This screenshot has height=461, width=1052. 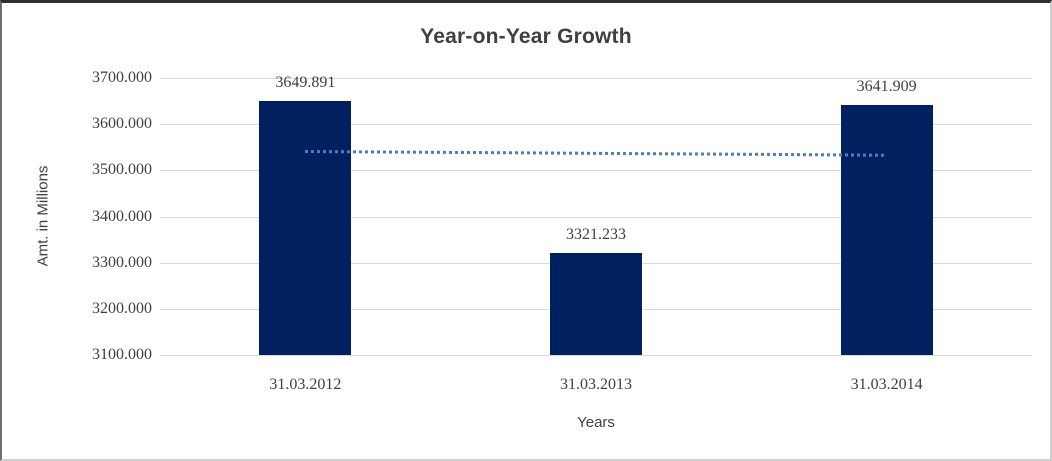 I want to click on bar-data-label: 3641.909, so click(x=886, y=86).